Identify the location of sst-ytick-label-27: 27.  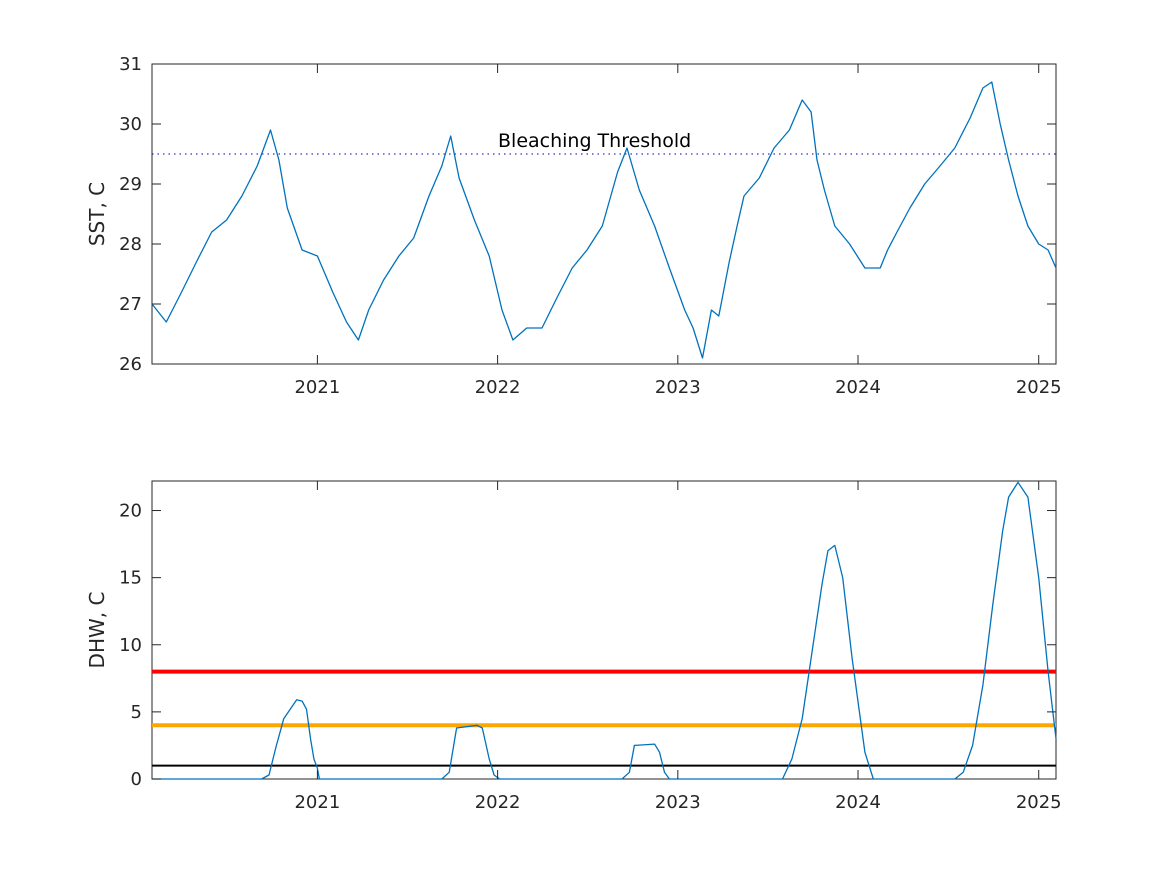
(130, 304).